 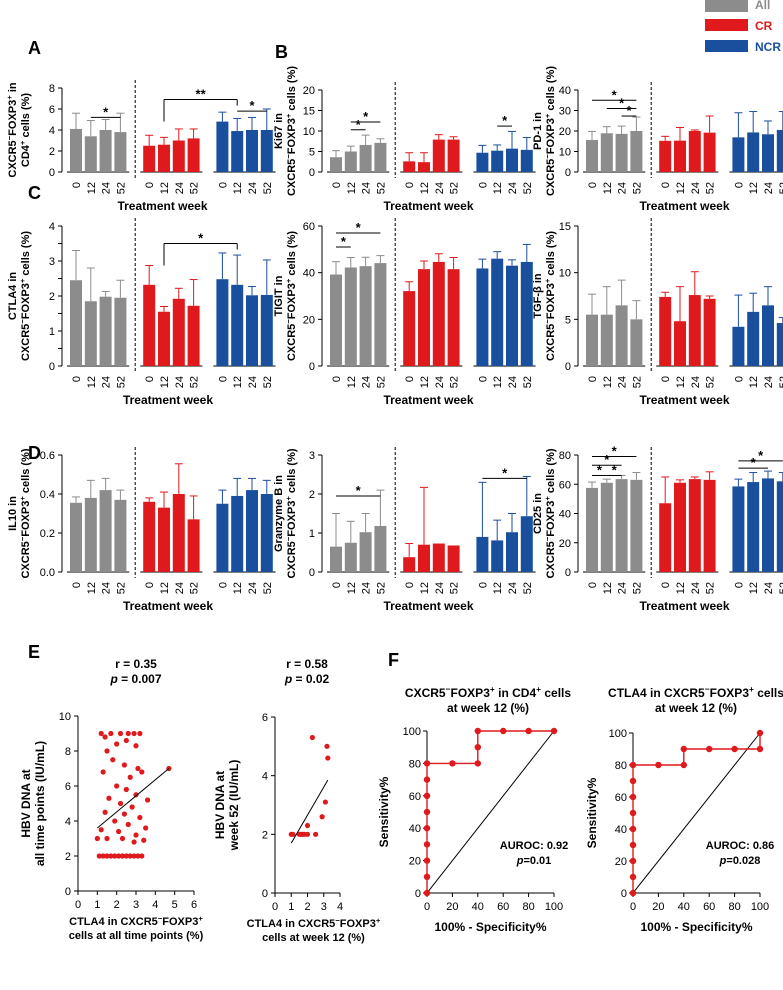 What do you see at coordinates (25, 130) in the screenshot?
I see `y-axis-label: CD4+ cells (%)` at bounding box center [25, 130].